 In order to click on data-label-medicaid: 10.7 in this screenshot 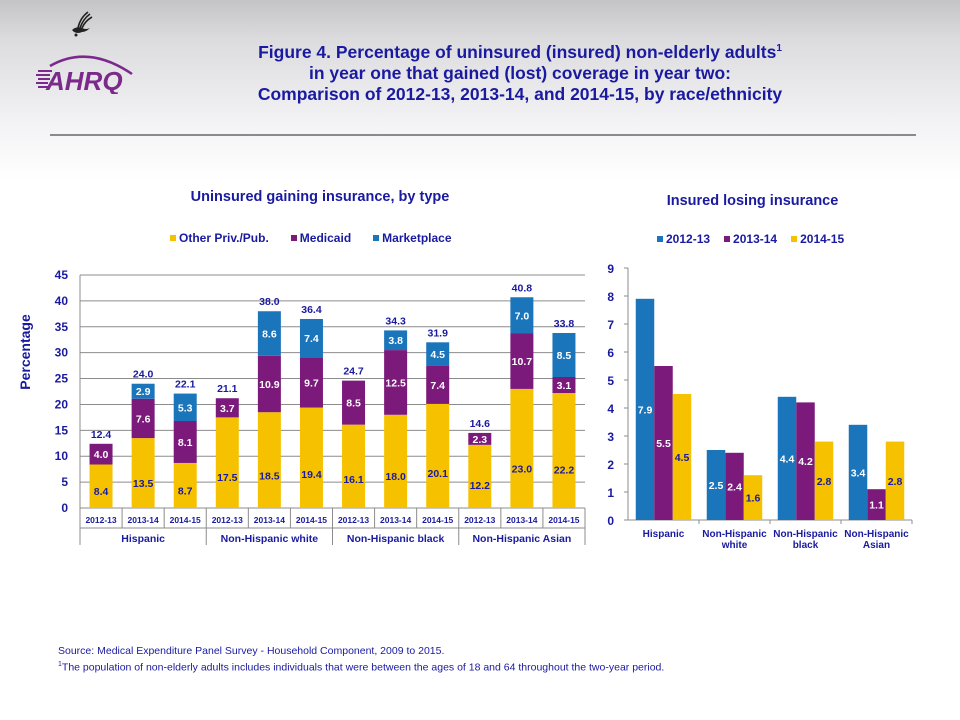, I will do `click(522, 362)`.